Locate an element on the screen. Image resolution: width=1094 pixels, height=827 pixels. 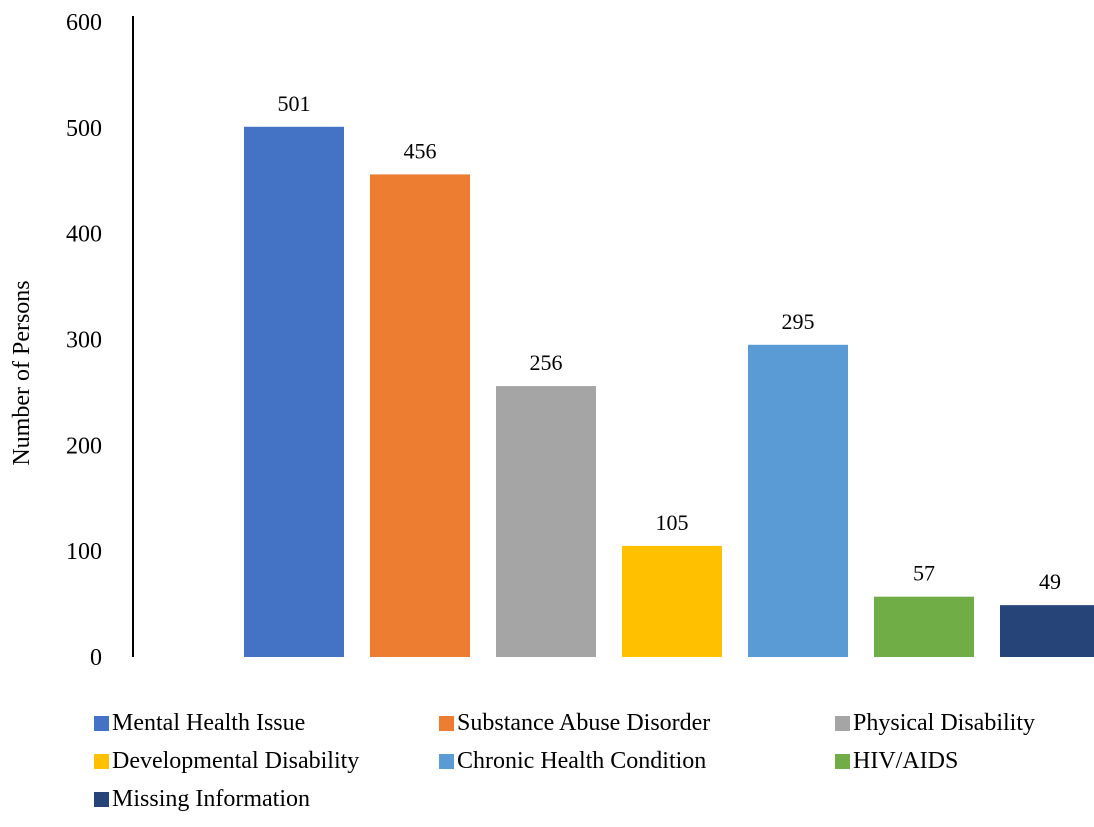
legend-item-missing-information: Missing Information is located at coordinates (266, 799).